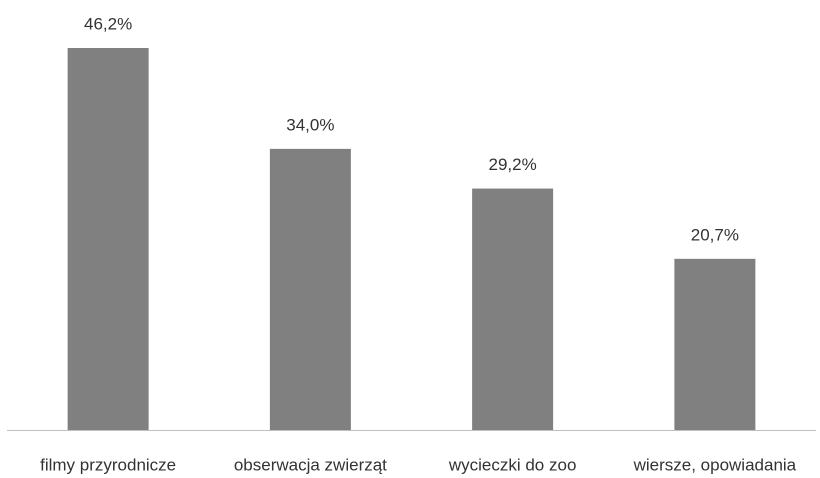 This screenshot has height=478, width=820. What do you see at coordinates (513, 164) in the screenshot?
I see `value-label: 29,2%` at bounding box center [513, 164].